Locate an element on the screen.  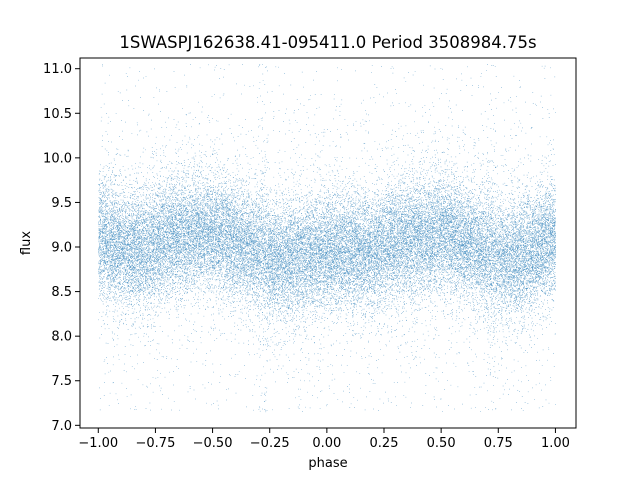
x-axis-ticks: −1.00 −0.75 −0.50 −0.25 0.00 0.25 0.50 0.75 1.00 is located at coordinates (324, 439).